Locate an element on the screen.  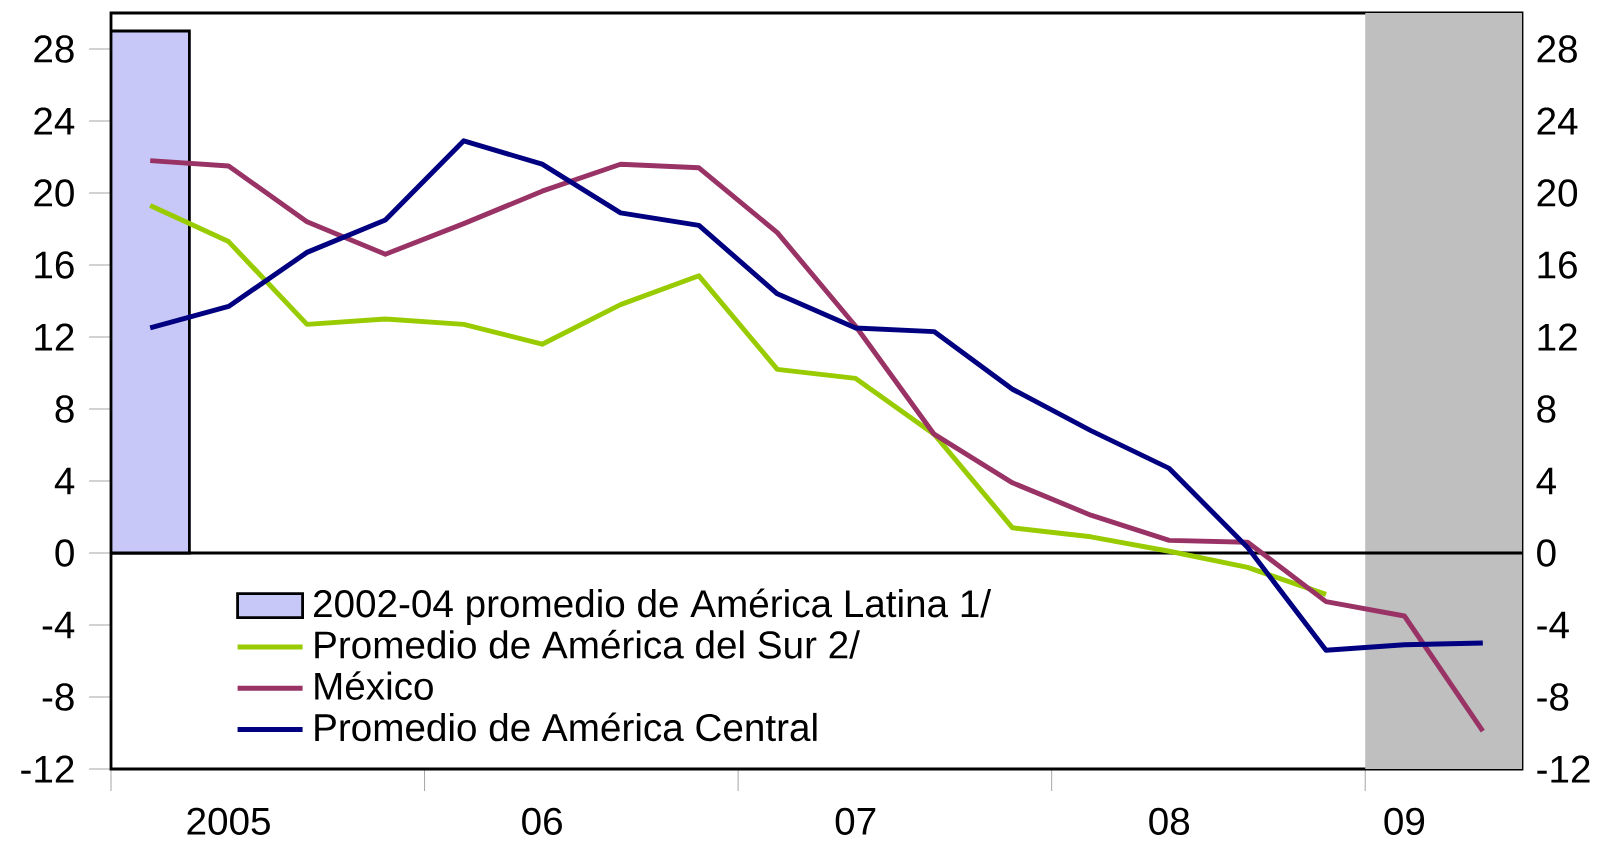
y-tick-label: -8 is located at coordinates (58, 697).